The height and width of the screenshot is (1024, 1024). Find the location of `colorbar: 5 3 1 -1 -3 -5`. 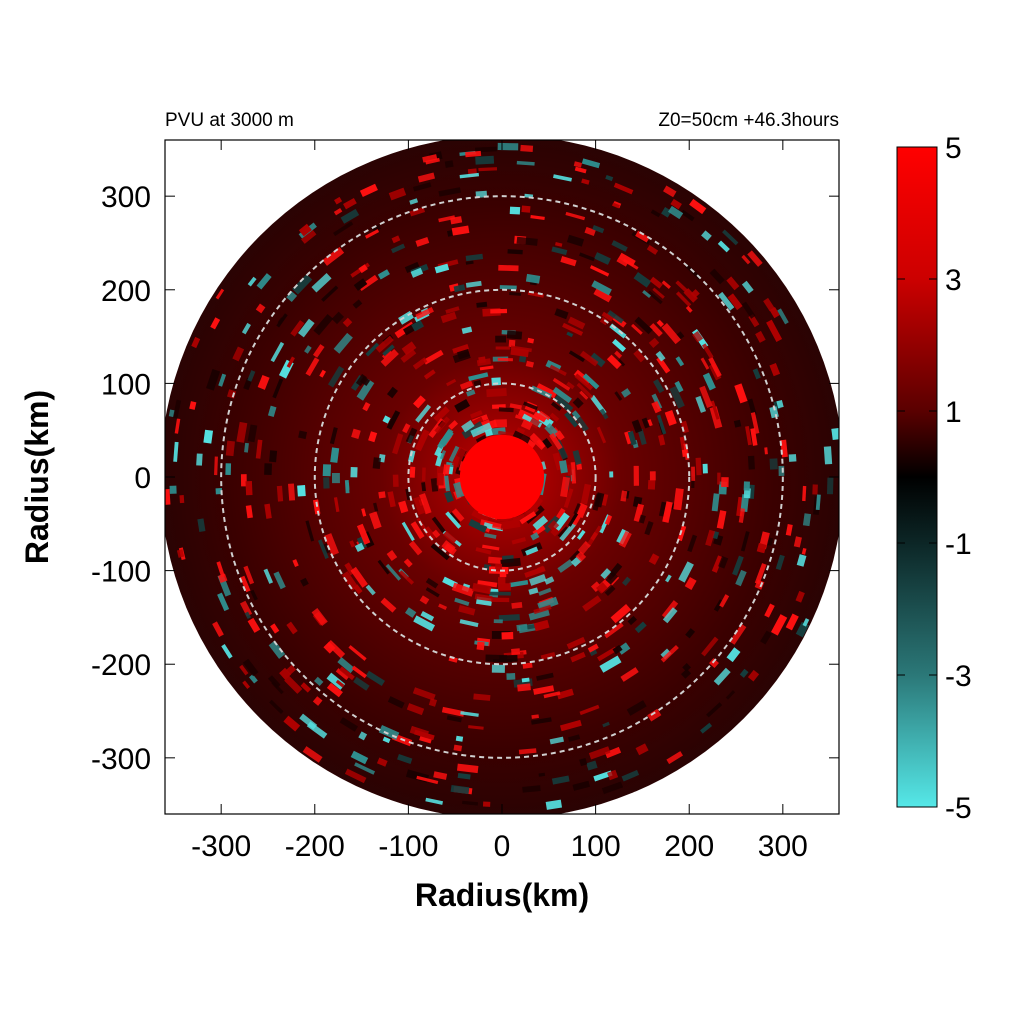

colorbar: 5 3 1 -1 -3 -5 is located at coordinates (934, 478).